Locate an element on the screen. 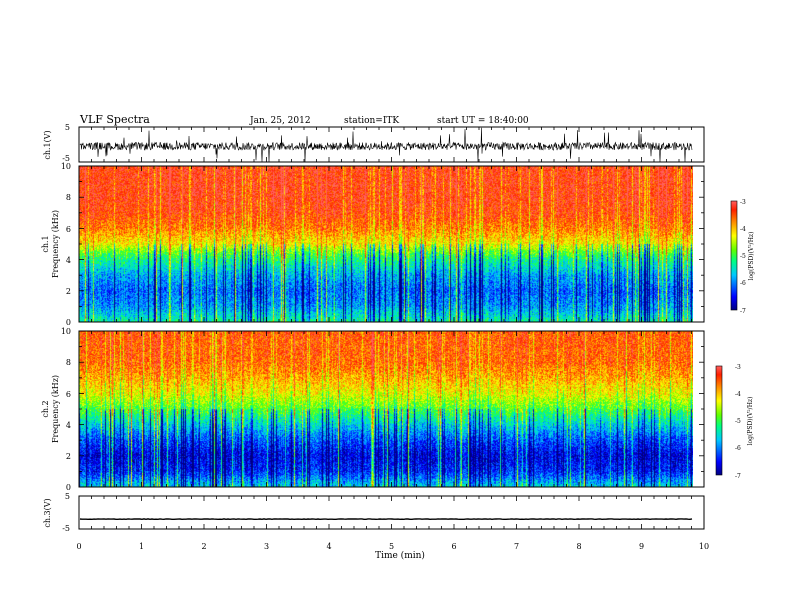 This screenshot has width=792, height=612. ch3-waveform-panel: 5 -5 ch.3(V) is located at coordinates (374, 512).